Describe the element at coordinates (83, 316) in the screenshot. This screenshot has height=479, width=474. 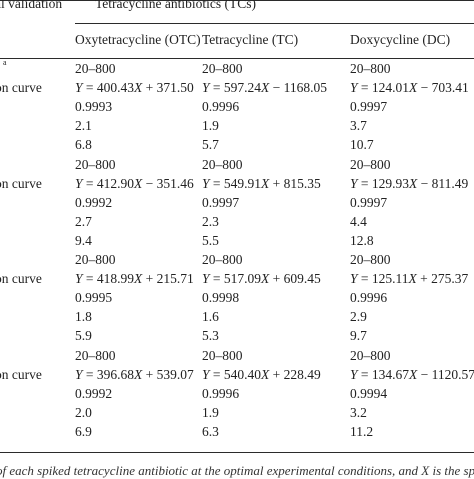
I see `cell-lod-otc: 1.8` at that location.